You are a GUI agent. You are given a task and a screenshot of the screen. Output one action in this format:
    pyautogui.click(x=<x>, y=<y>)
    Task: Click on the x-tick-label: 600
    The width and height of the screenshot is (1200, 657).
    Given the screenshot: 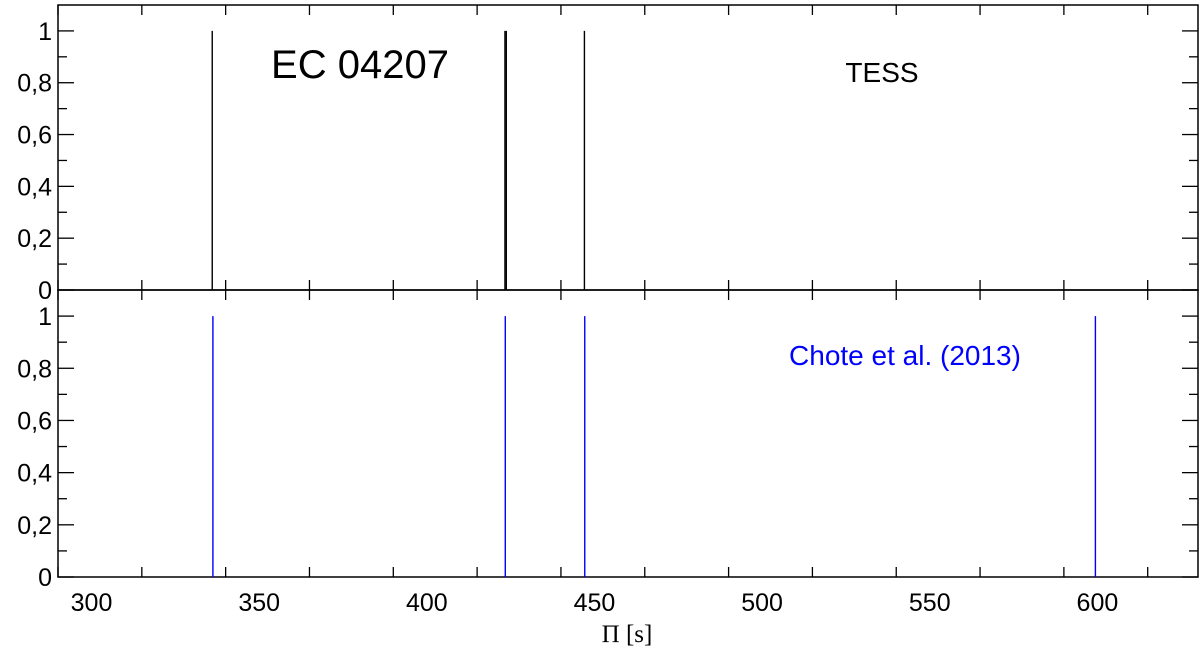 What is the action you would take?
    pyautogui.click(x=1098, y=603)
    